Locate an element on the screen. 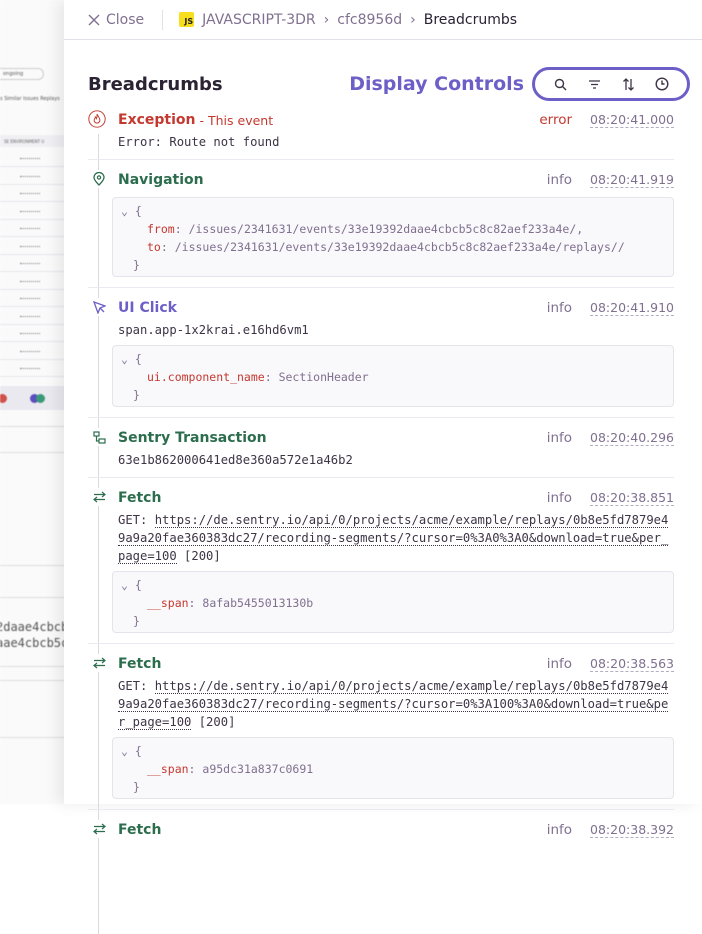 This screenshot has width=702, height=934. time-format-button is located at coordinates (662, 84).